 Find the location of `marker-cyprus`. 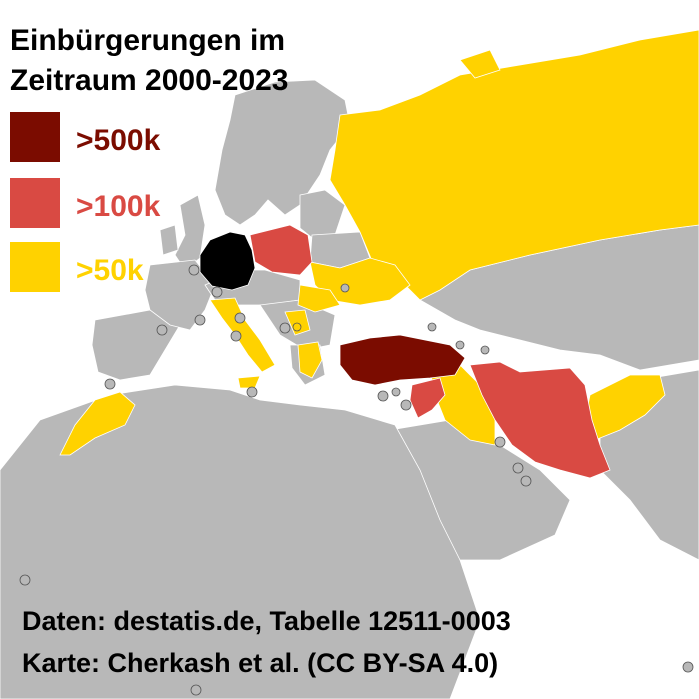

marker-cyprus is located at coordinates (383, 396).